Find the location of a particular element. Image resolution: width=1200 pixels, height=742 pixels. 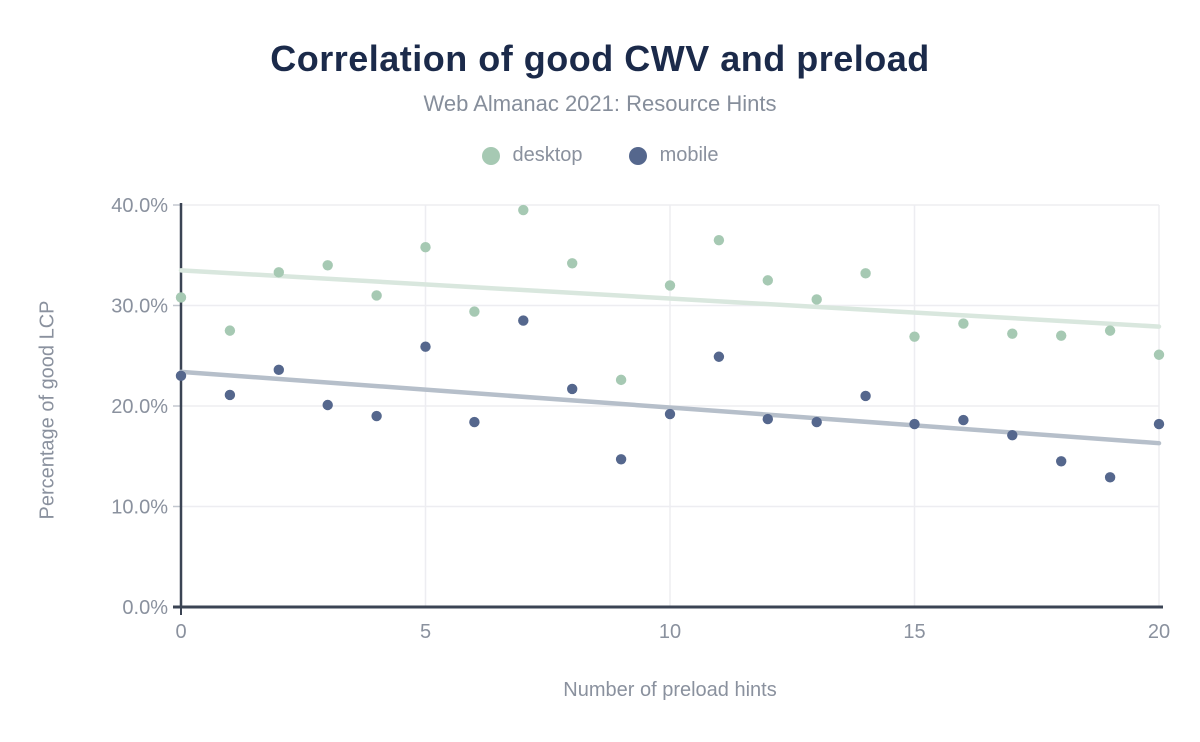

x-axis-title: Number of preload hints is located at coordinates (670, 690).